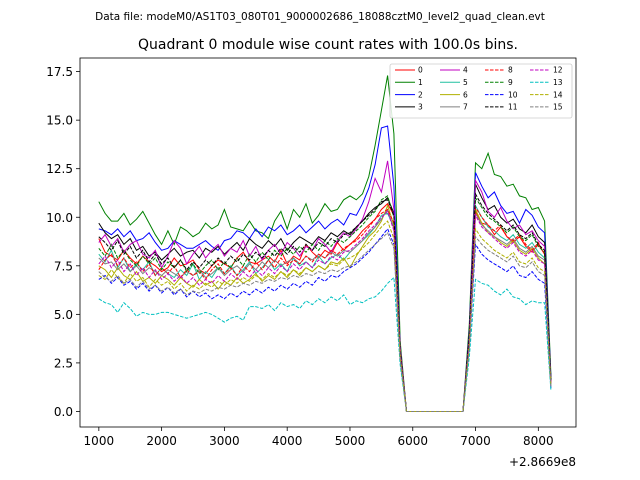  Describe the element at coordinates (99, 441) in the screenshot. I see `x-tick-label: 1000` at that location.